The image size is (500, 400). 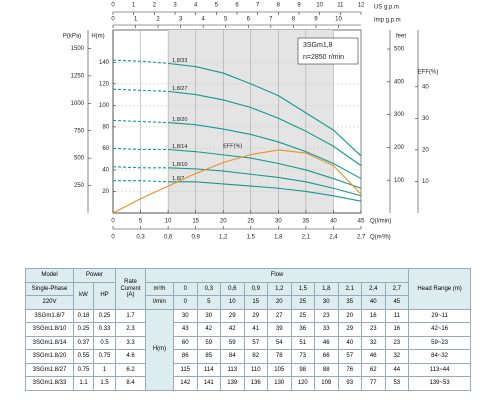 I want to click on head-cell: 51, so click(x=303, y=342).